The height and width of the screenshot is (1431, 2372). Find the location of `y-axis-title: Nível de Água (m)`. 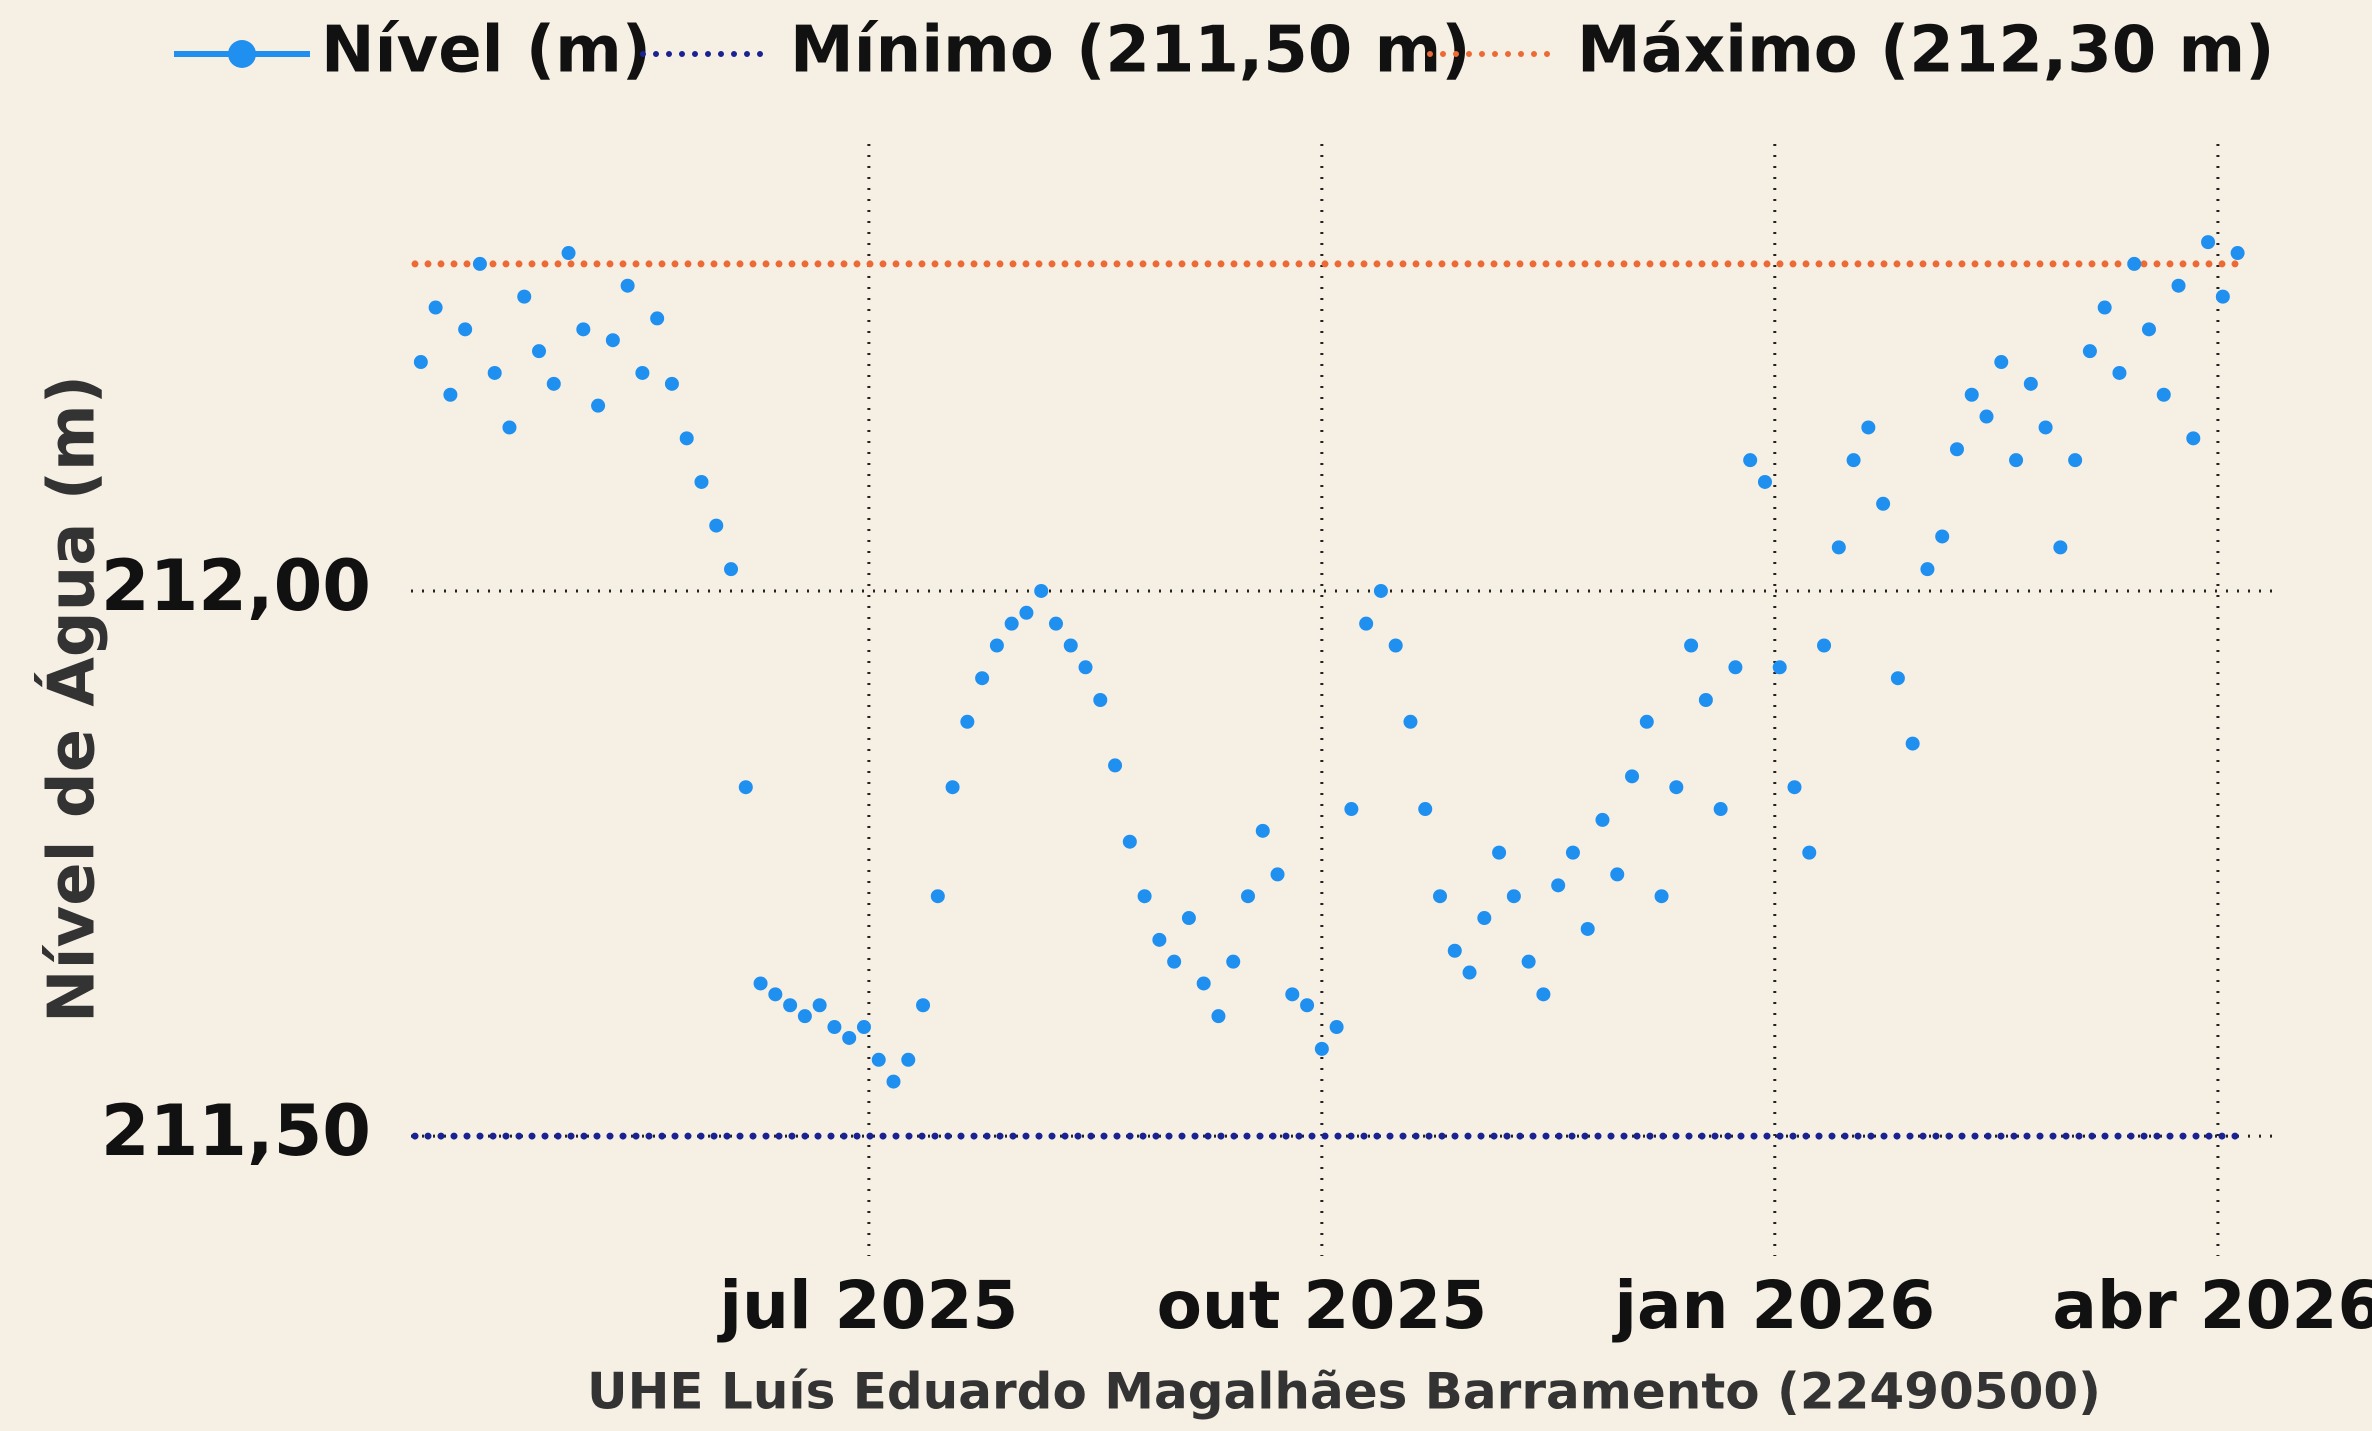

y-axis-title: Nível de Água (m) is located at coordinates (72, 699).